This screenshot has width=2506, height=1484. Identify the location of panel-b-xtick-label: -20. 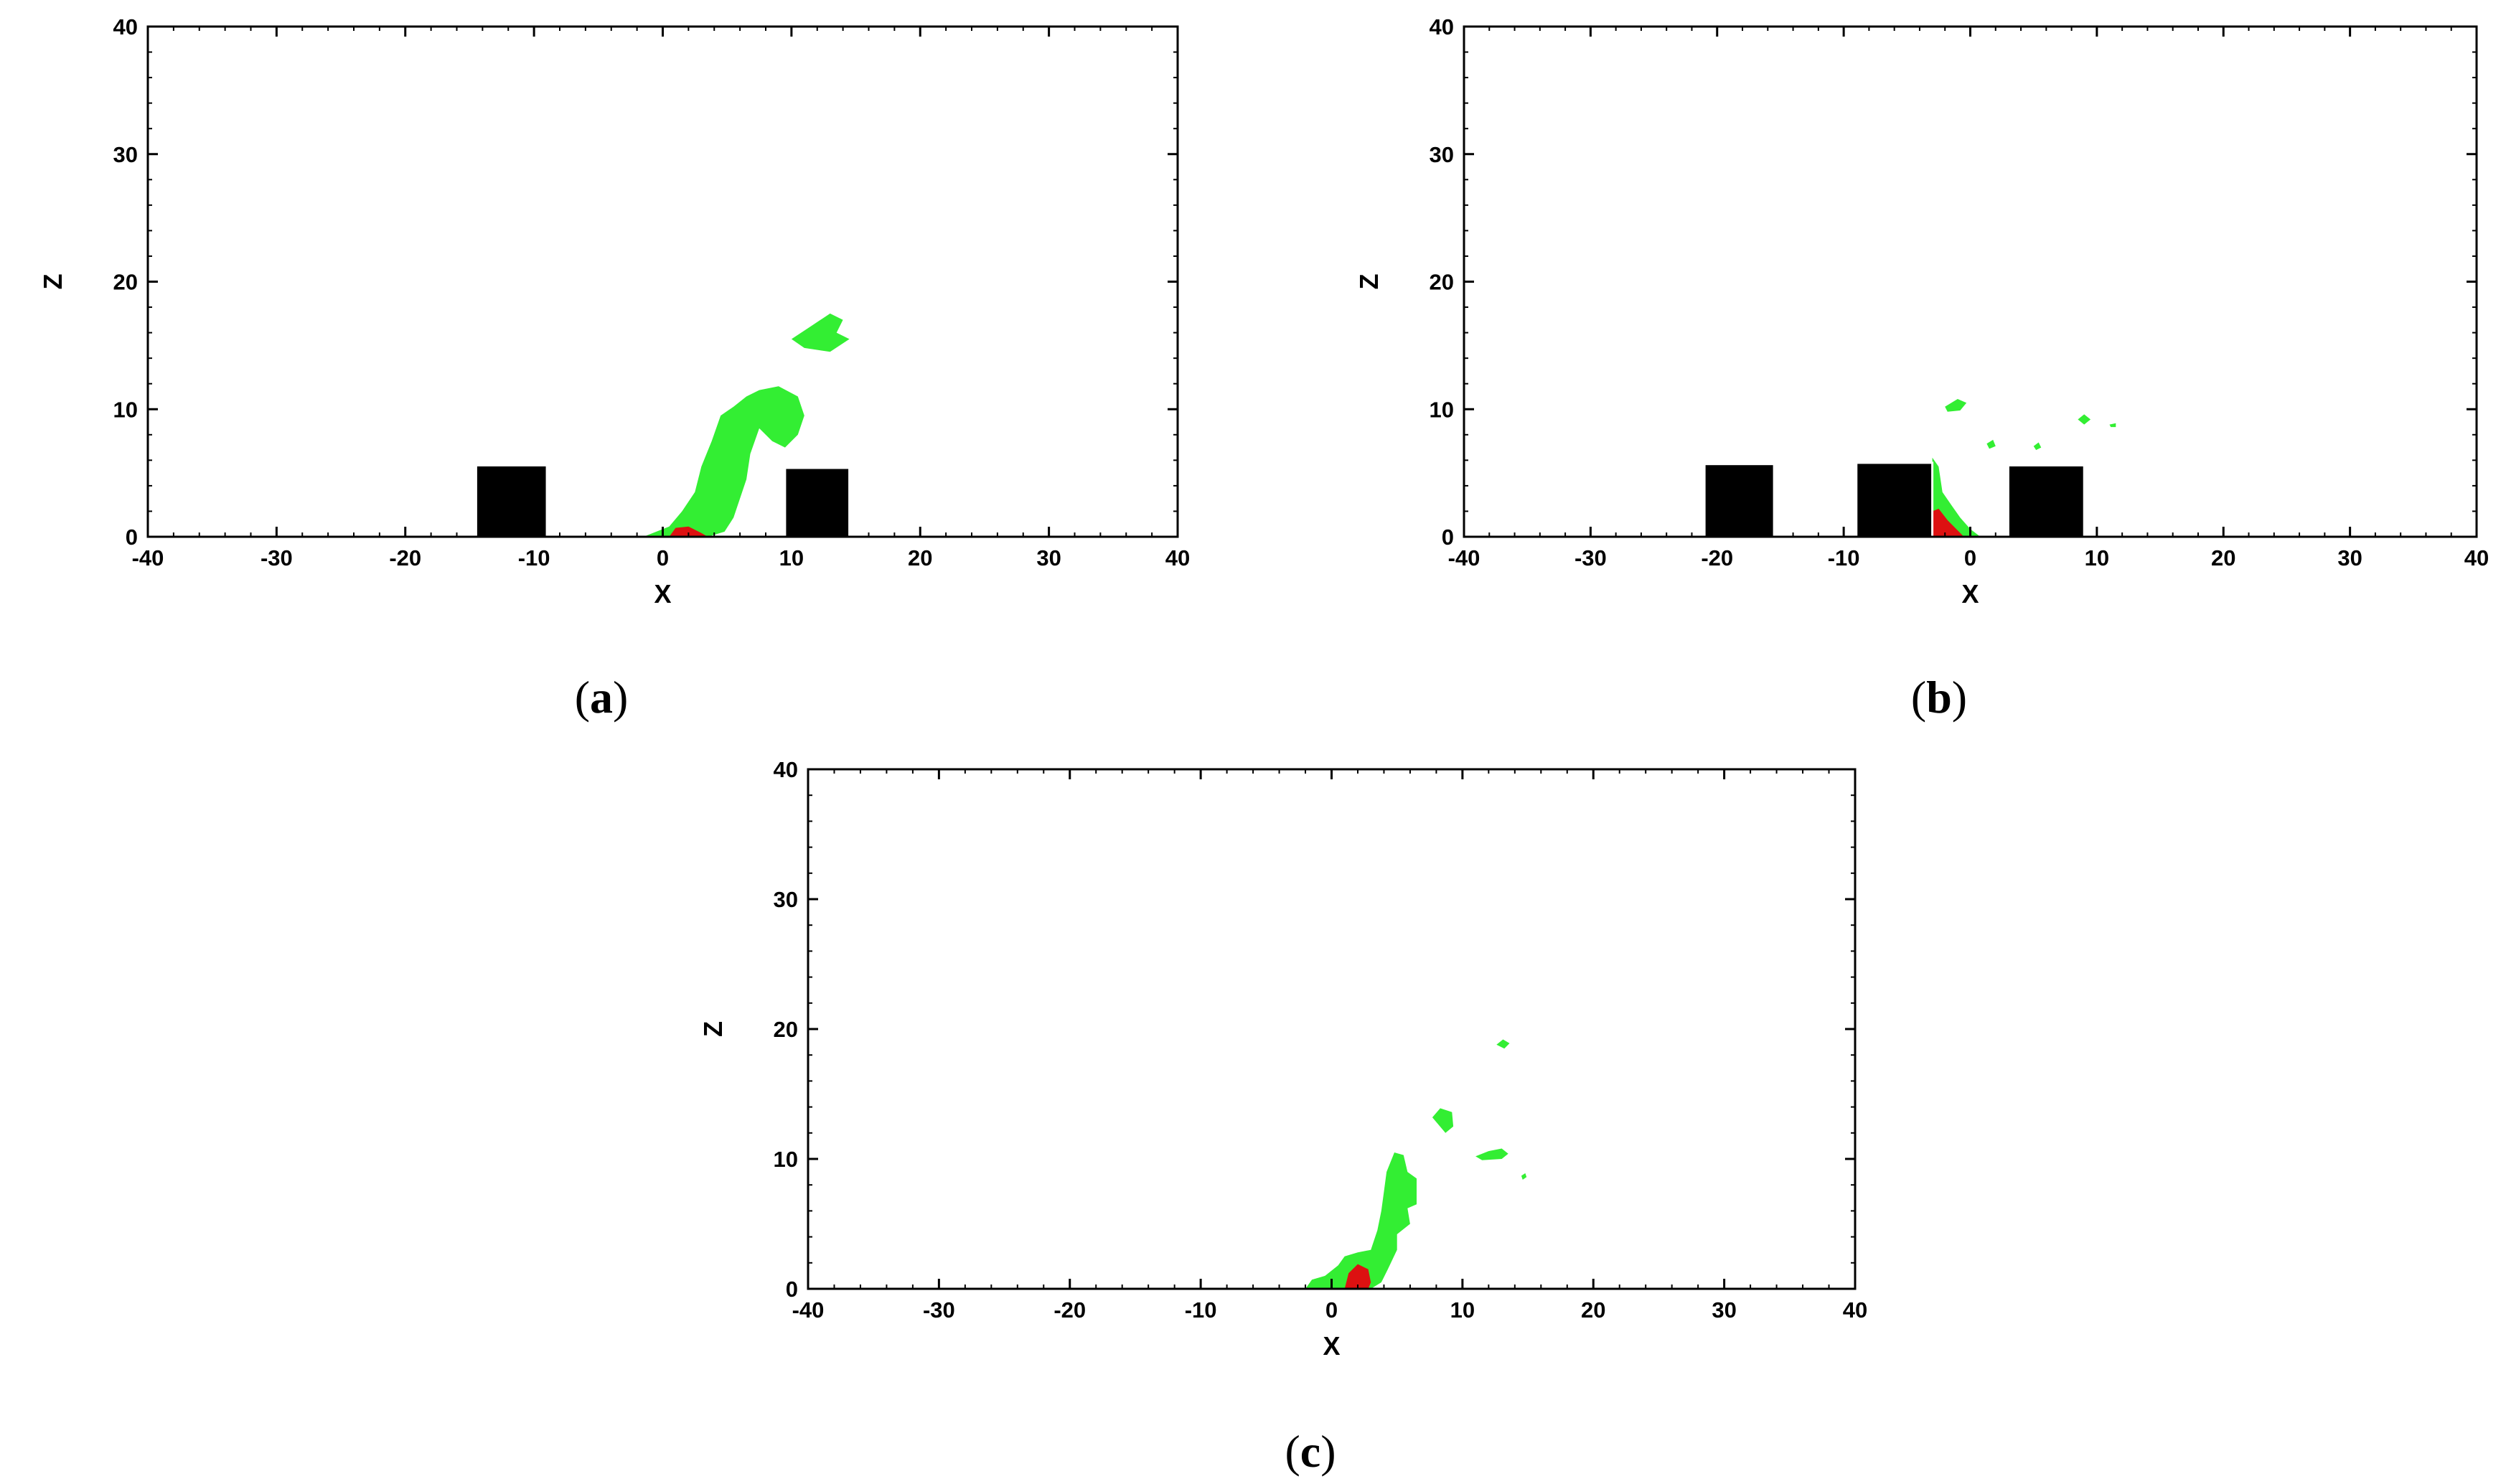
(1717, 557).